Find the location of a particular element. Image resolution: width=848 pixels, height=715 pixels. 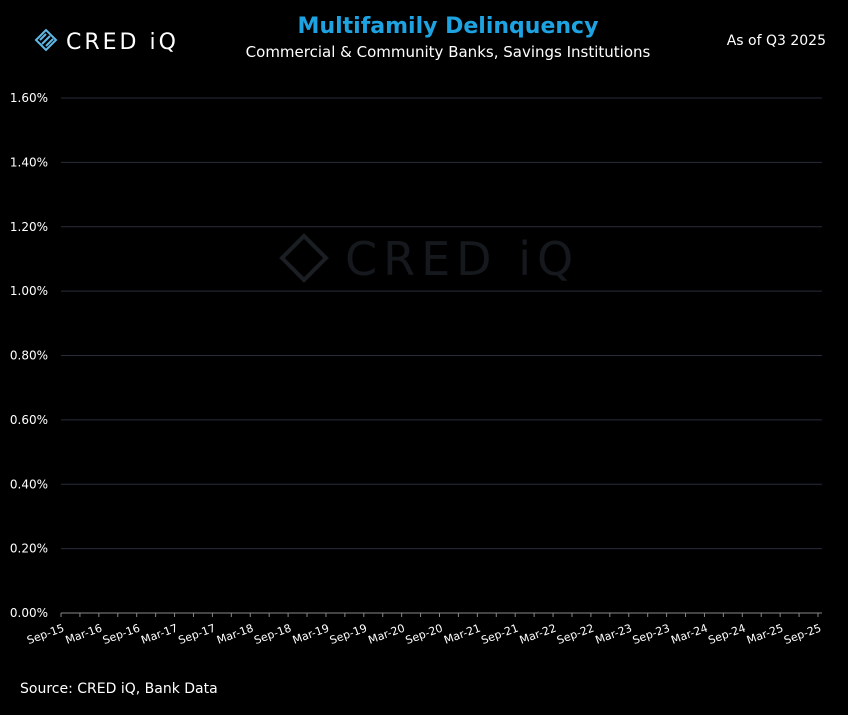

x-tick-label: Sep-18 is located at coordinates (272, 634).